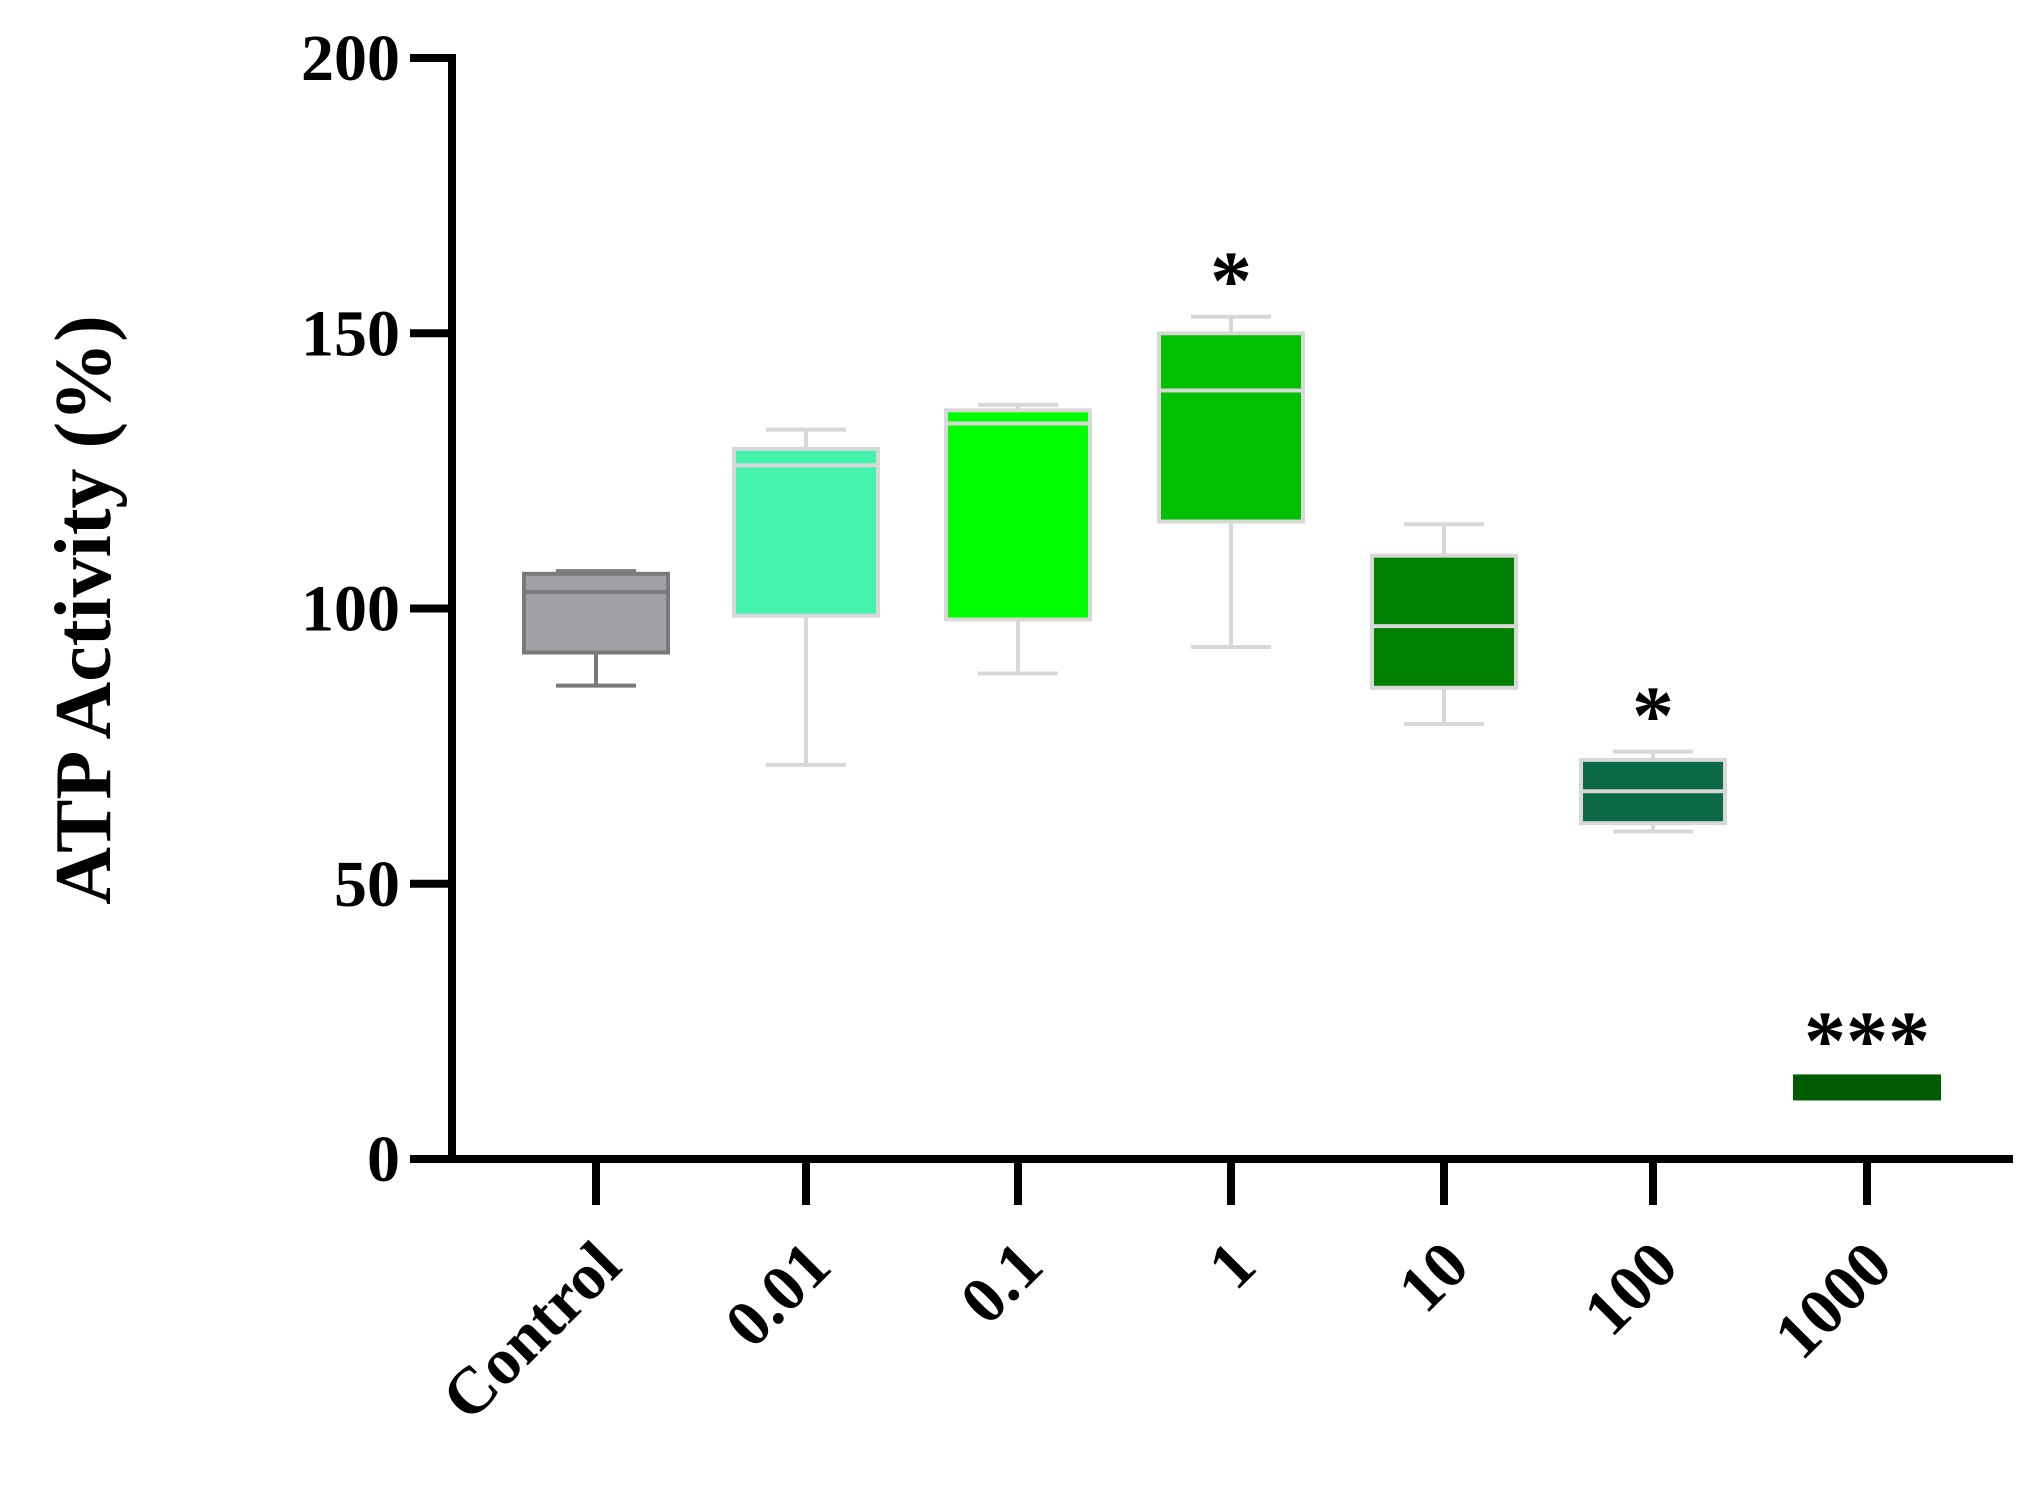 The height and width of the screenshot is (1494, 2043). What do you see at coordinates (1002, 1283) in the screenshot?
I see `x-tick-label: 0.1` at bounding box center [1002, 1283].